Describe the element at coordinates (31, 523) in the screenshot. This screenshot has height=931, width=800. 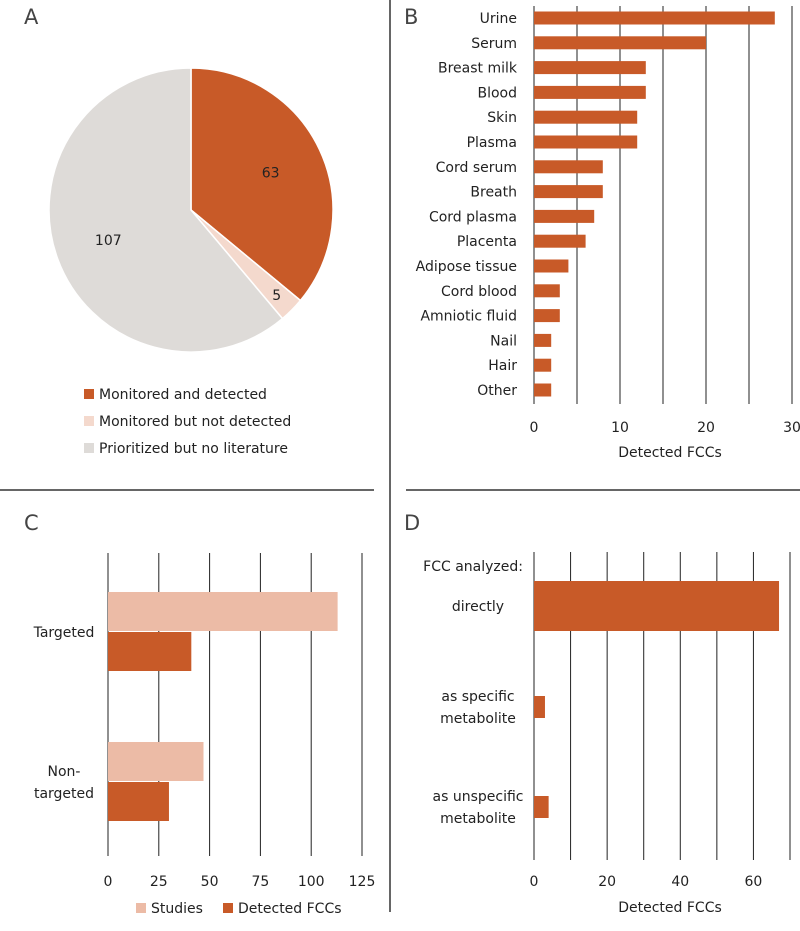
I see `panel-c-letter: C` at that location.